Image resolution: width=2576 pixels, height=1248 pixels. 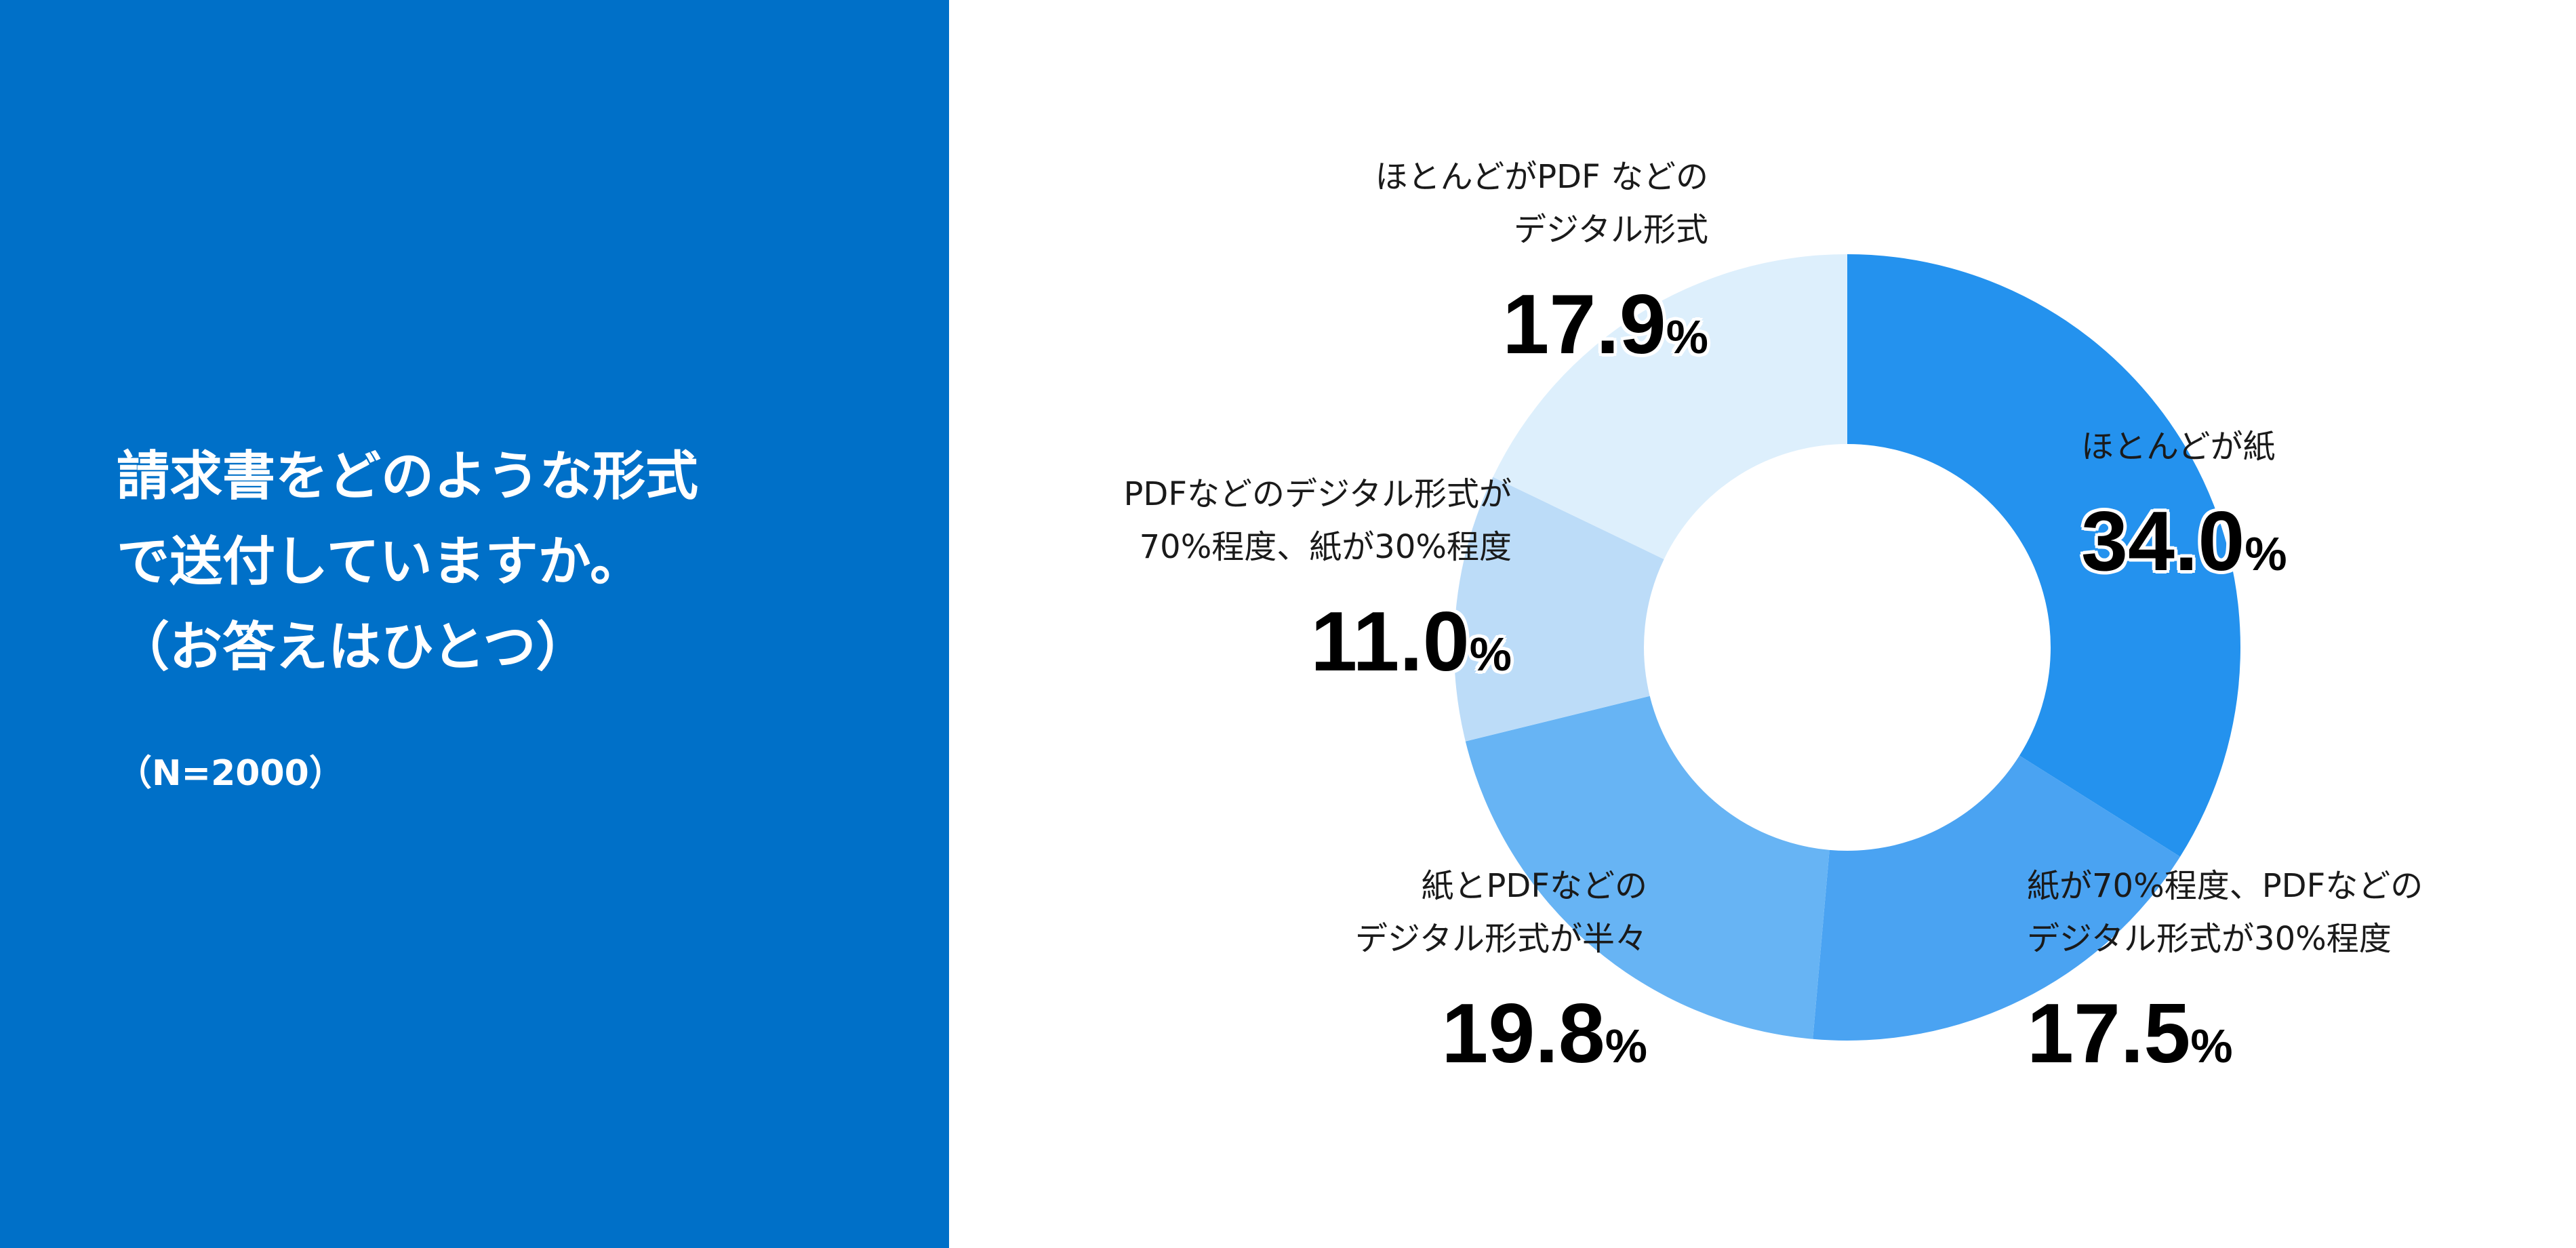 I want to click on slice-value-number: 17.5, so click(x=2109, y=1034).